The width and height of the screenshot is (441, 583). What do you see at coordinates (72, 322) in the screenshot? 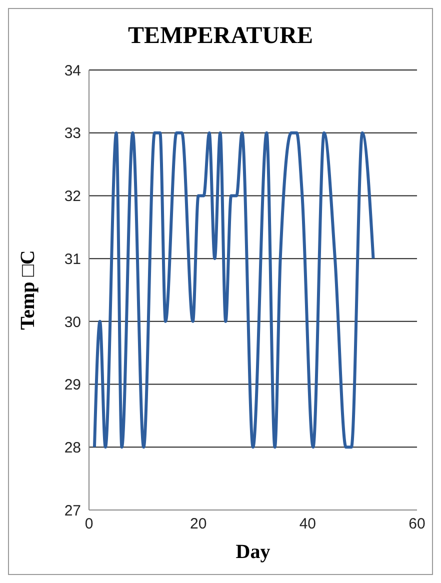
I see `y-tick-label: 30` at bounding box center [72, 322].